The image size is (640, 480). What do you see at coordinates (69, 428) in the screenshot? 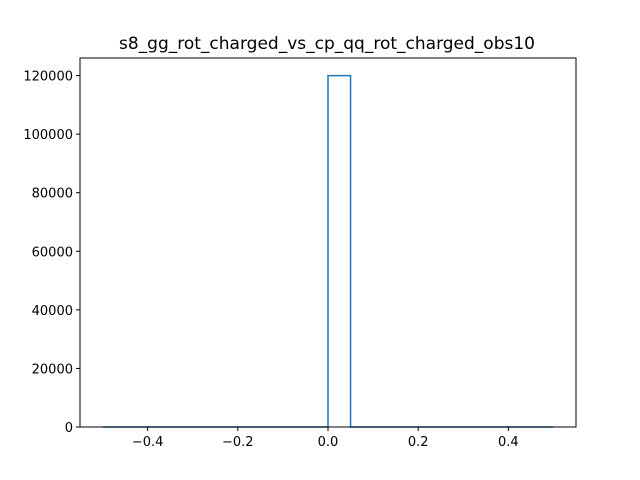
I see `y-tick-label: 0` at bounding box center [69, 428].